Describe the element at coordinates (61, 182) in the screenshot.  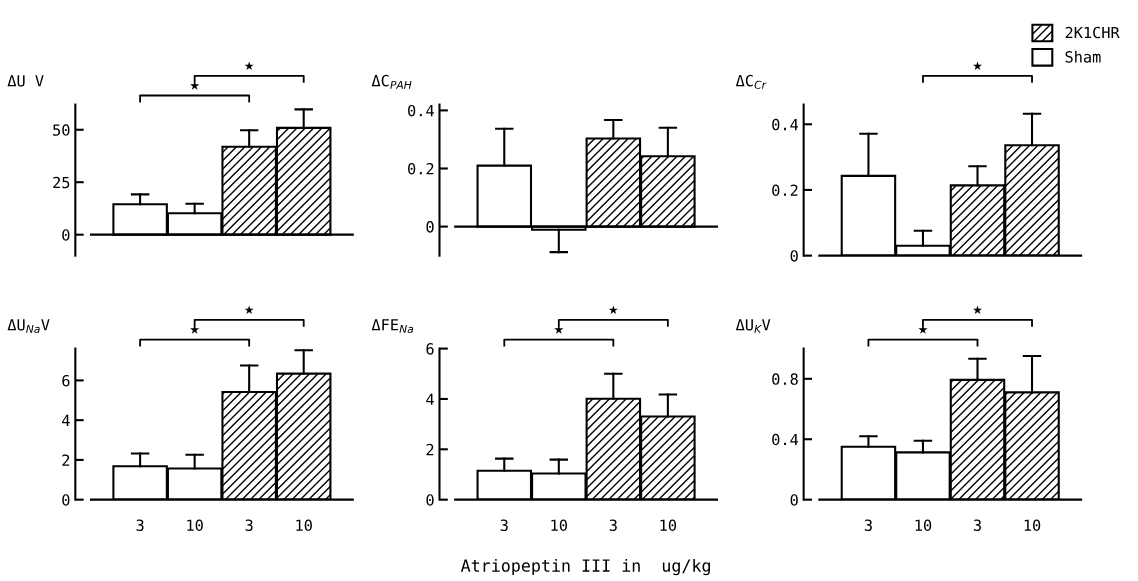
I see `y-tick-label: 25` at that location.